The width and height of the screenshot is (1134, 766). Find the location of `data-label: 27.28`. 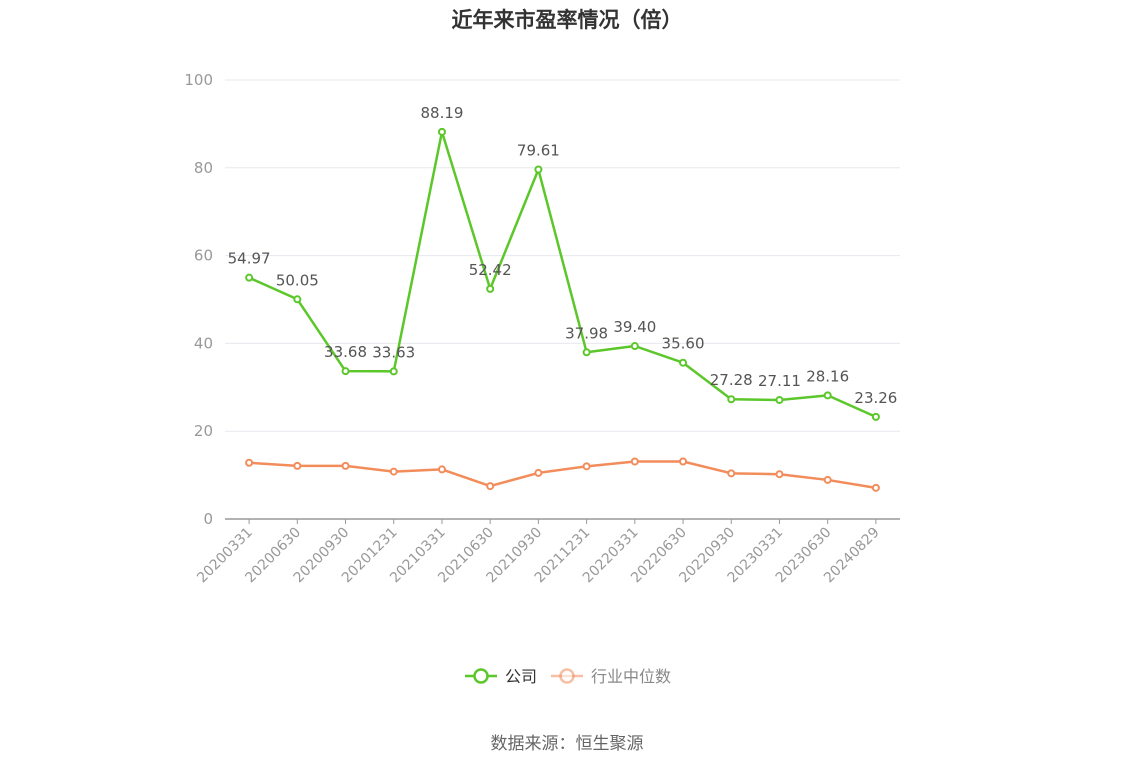

data-label: 27.28 is located at coordinates (731, 380).